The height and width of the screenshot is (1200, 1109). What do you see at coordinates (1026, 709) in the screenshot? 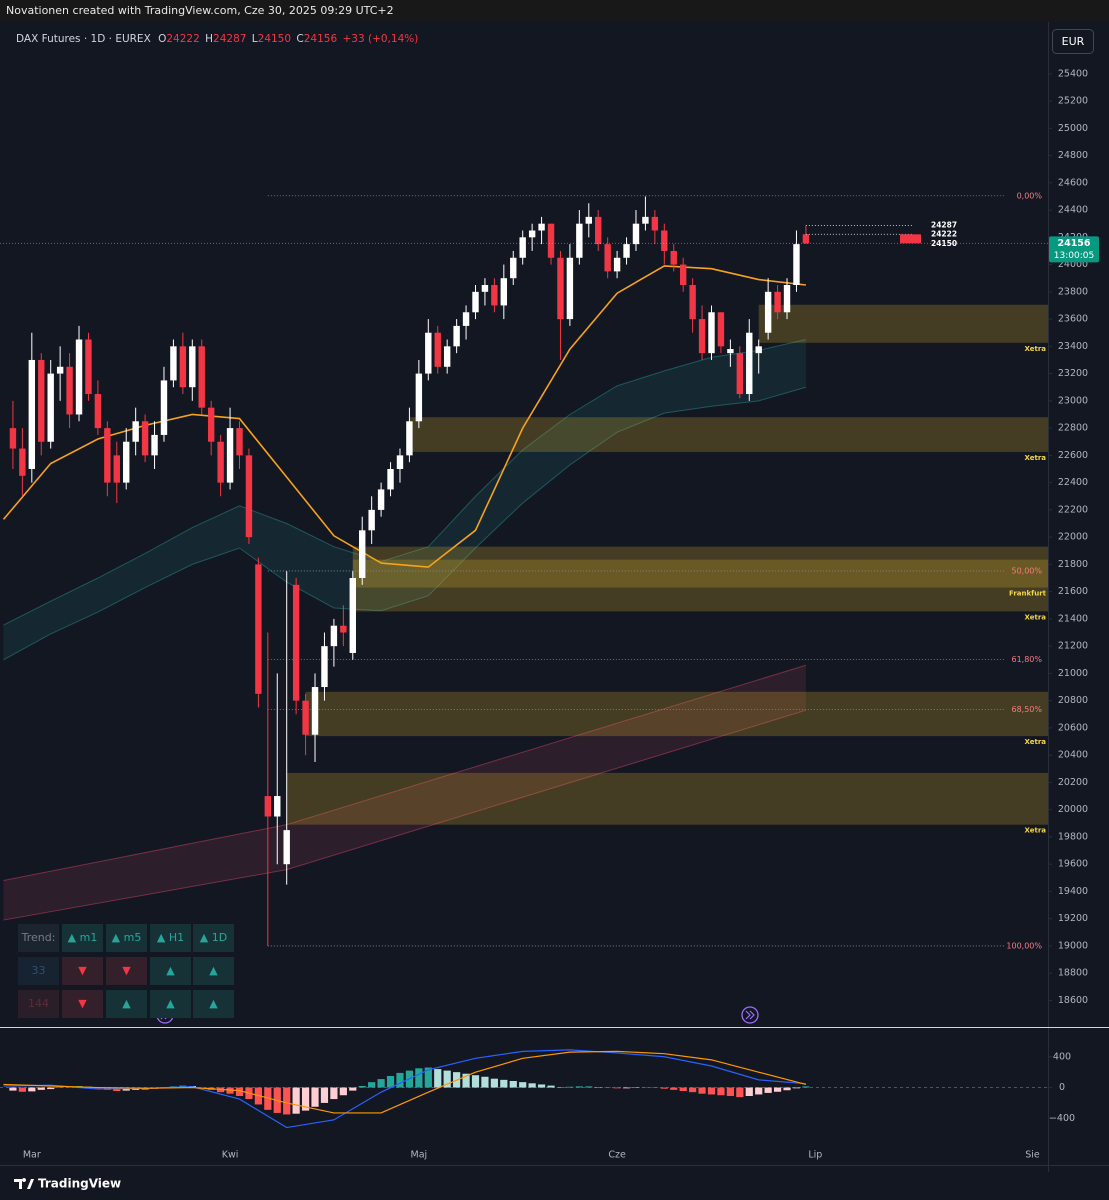
I see `fib-label: 68,50%` at bounding box center [1026, 709].